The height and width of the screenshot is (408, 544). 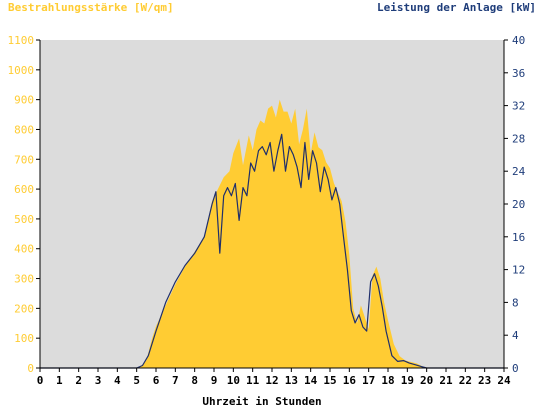 I want to click on x-tick-label: 1, so click(x=59, y=380).